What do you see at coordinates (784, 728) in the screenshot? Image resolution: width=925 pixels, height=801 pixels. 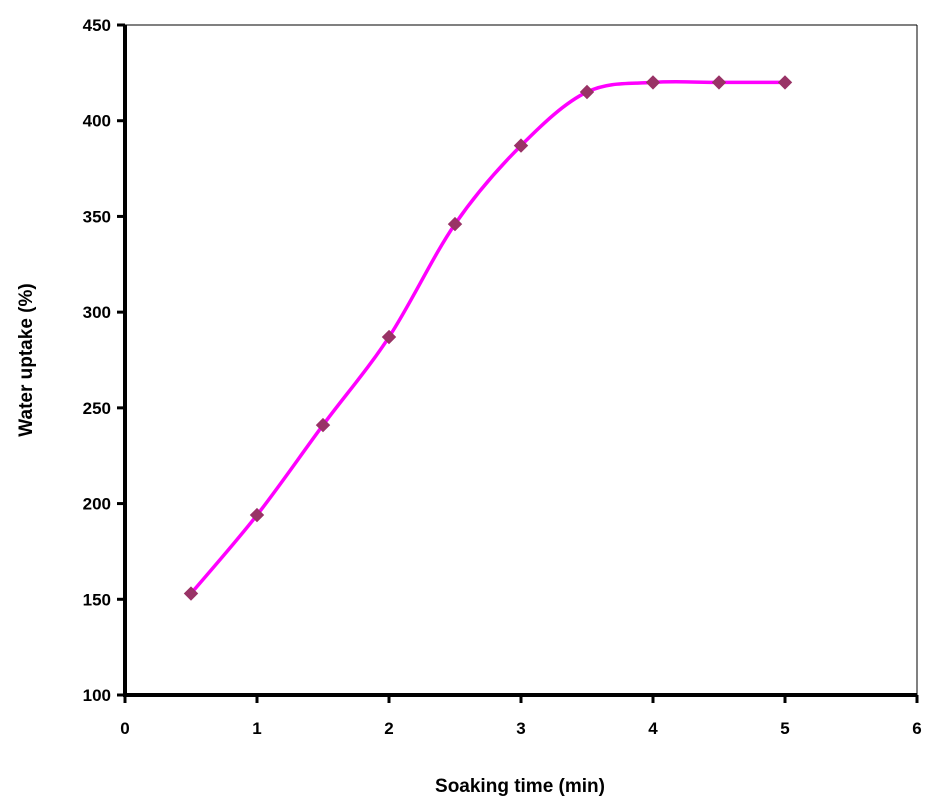 I see `x-tick-label: 5` at bounding box center [784, 728].